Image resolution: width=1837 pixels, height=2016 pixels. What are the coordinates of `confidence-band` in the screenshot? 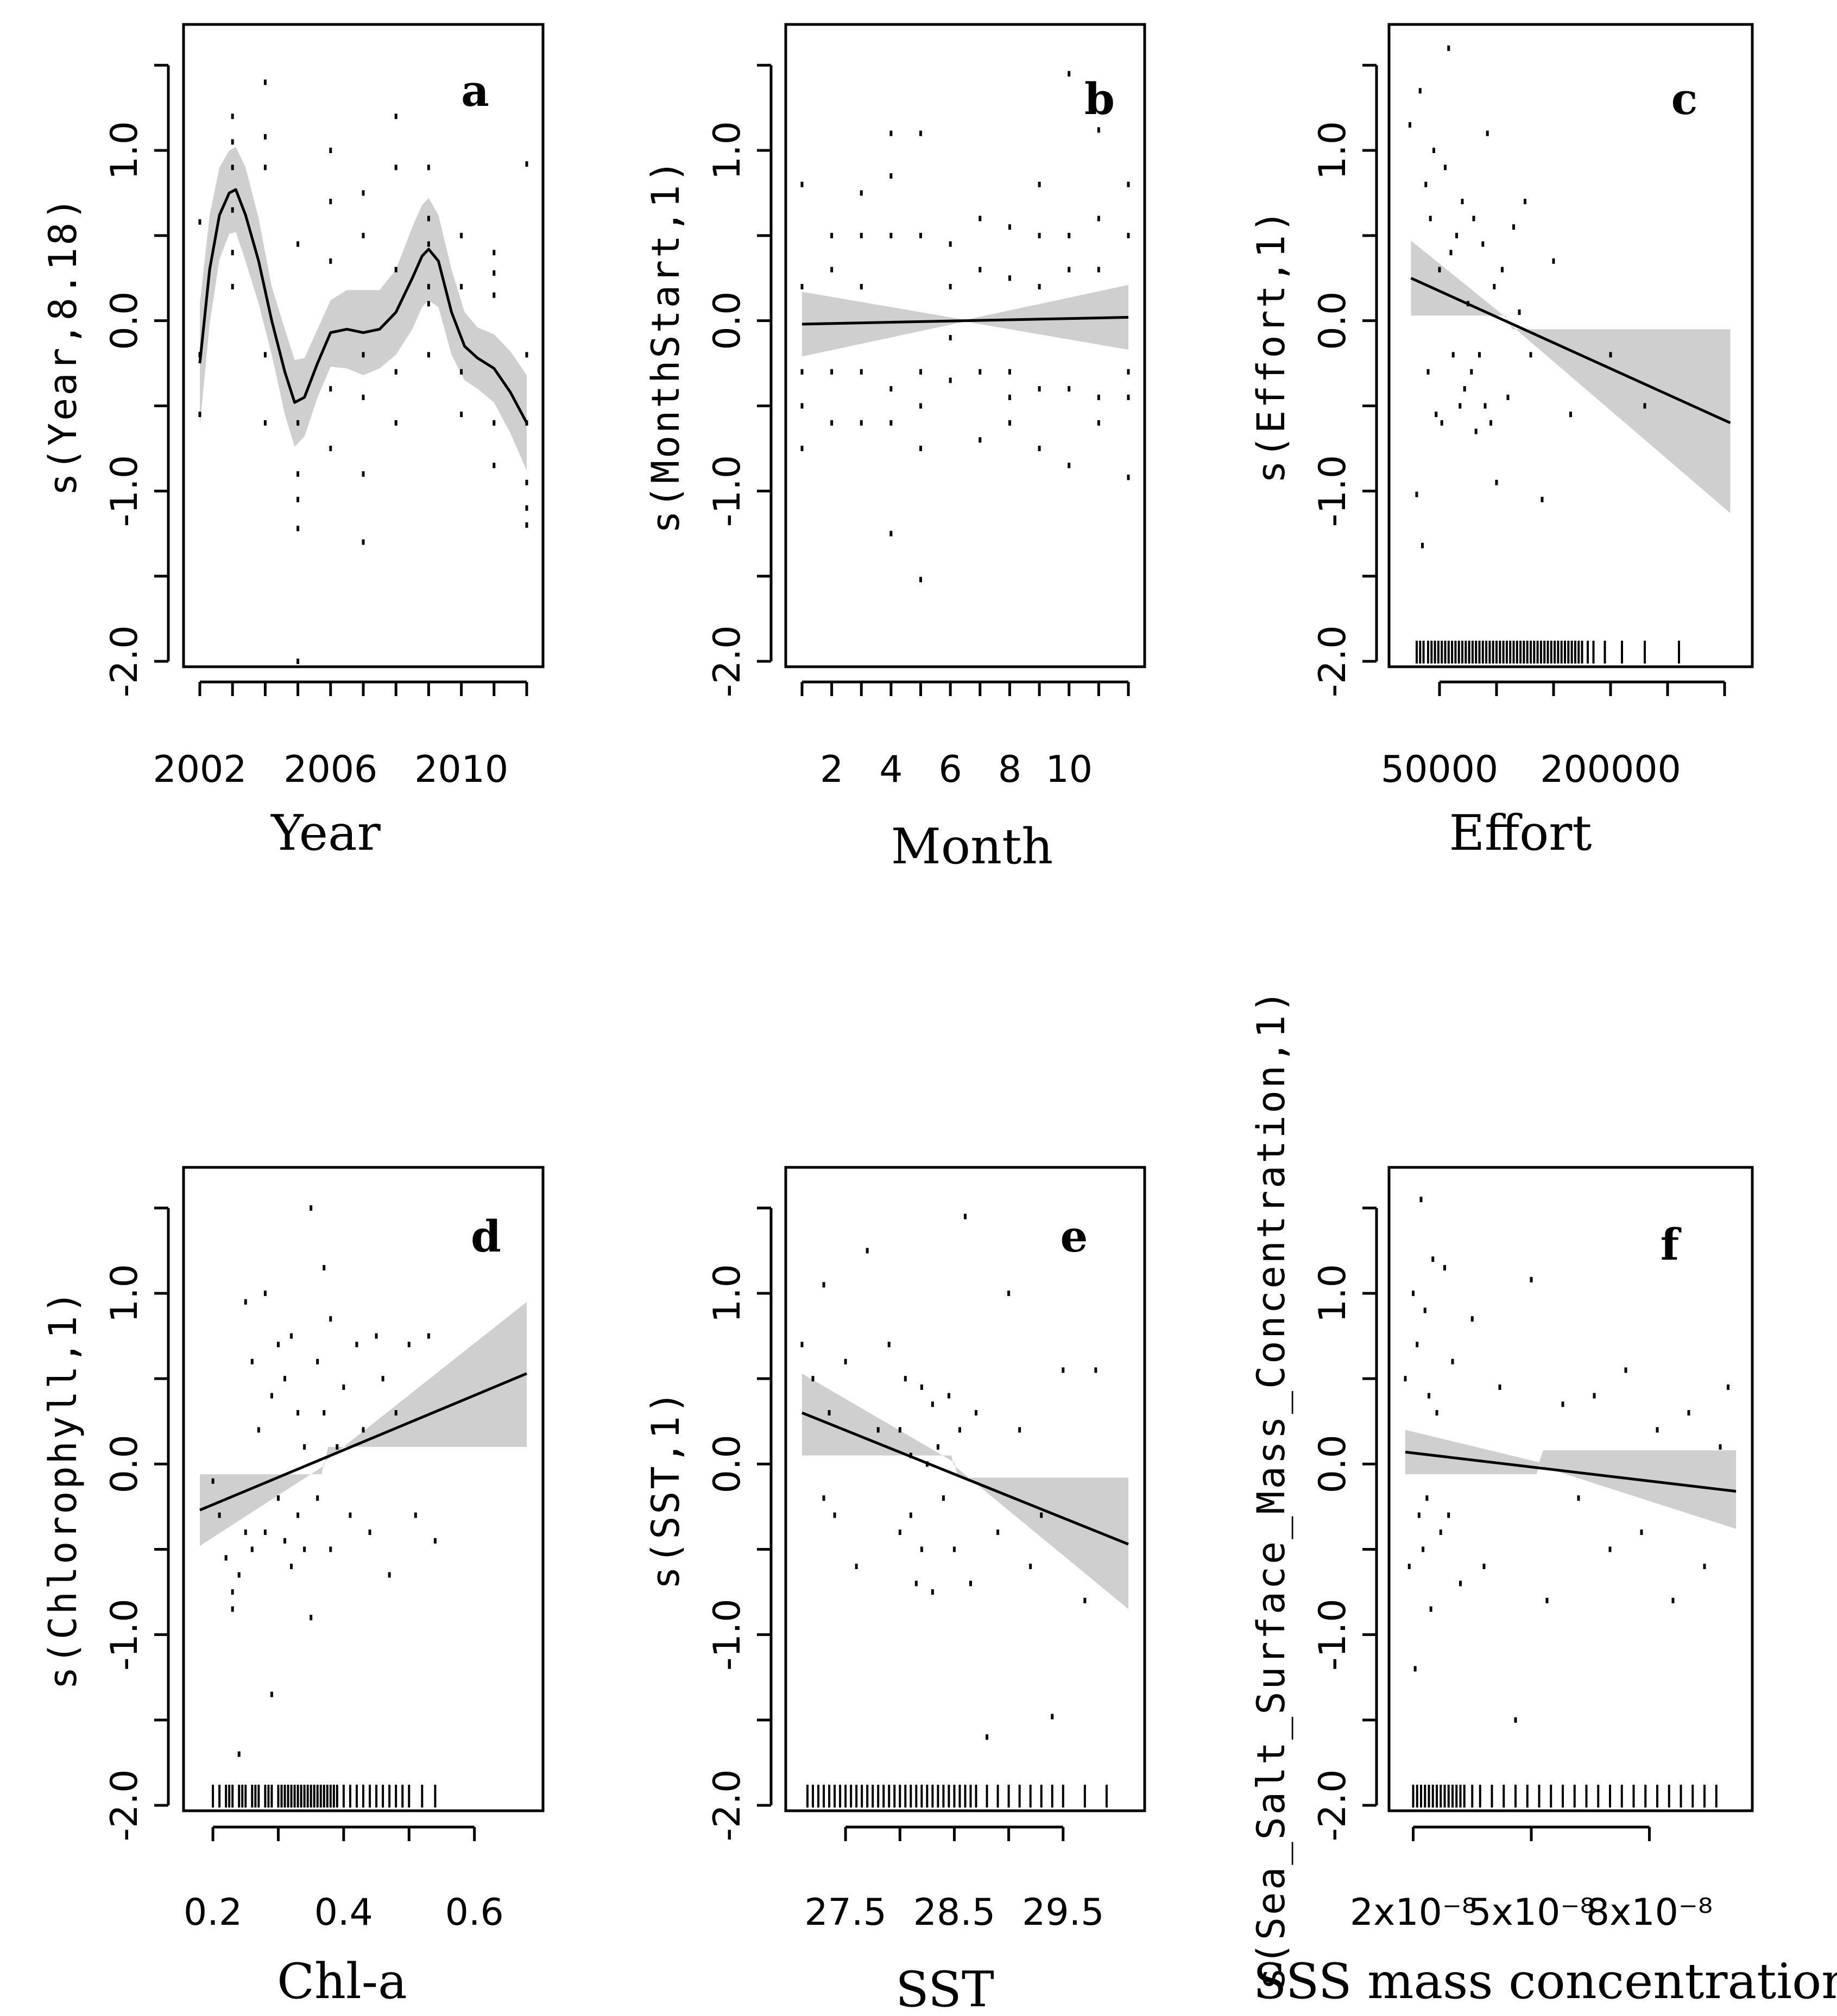 It's located at (363, 309).